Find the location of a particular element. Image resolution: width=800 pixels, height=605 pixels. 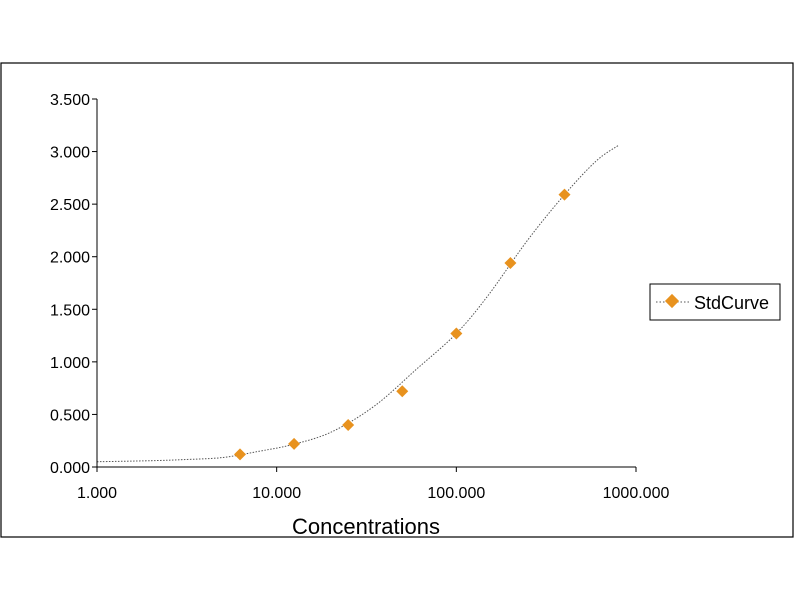

x-tick-label: 1.000 is located at coordinates (97, 493).